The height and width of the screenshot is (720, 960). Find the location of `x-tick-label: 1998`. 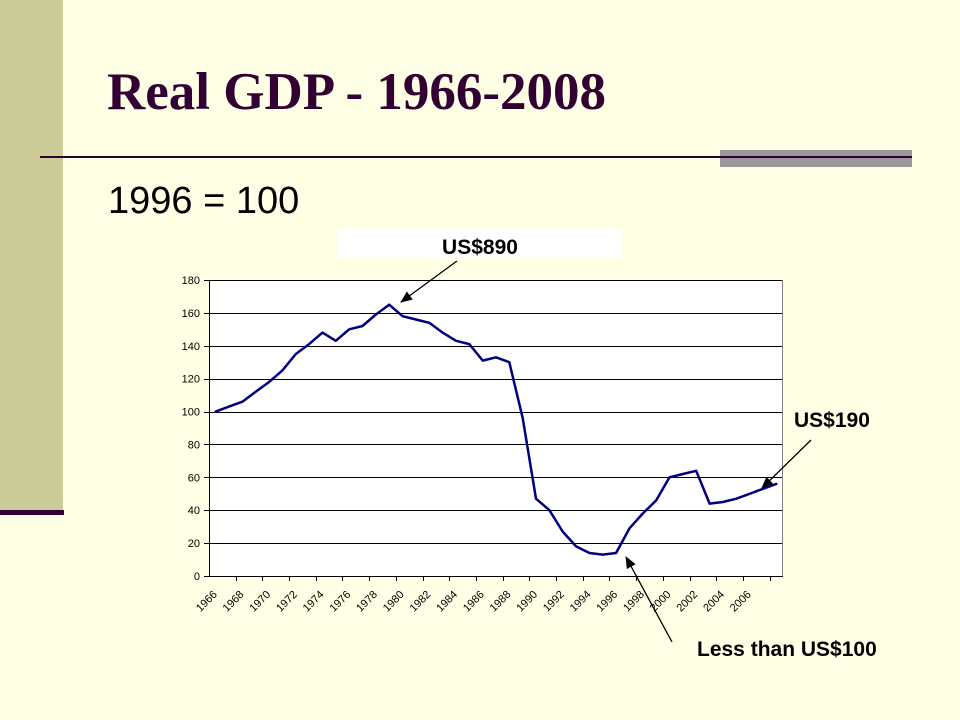

x-tick-label: 1998 is located at coordinates (634, 602).